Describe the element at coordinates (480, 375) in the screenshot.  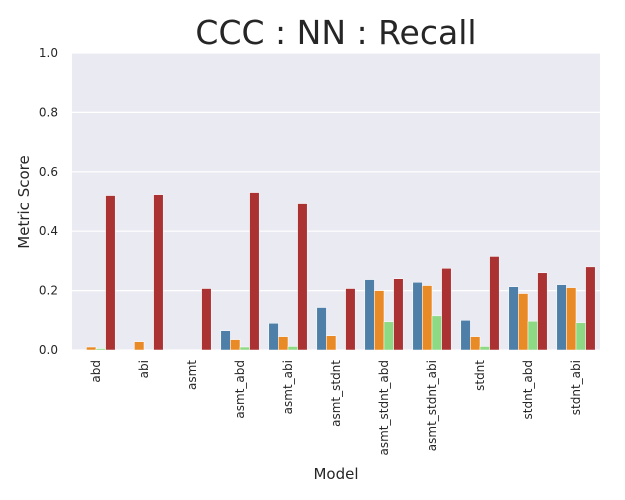
I see `x-tick-label: stdnt` at that location.